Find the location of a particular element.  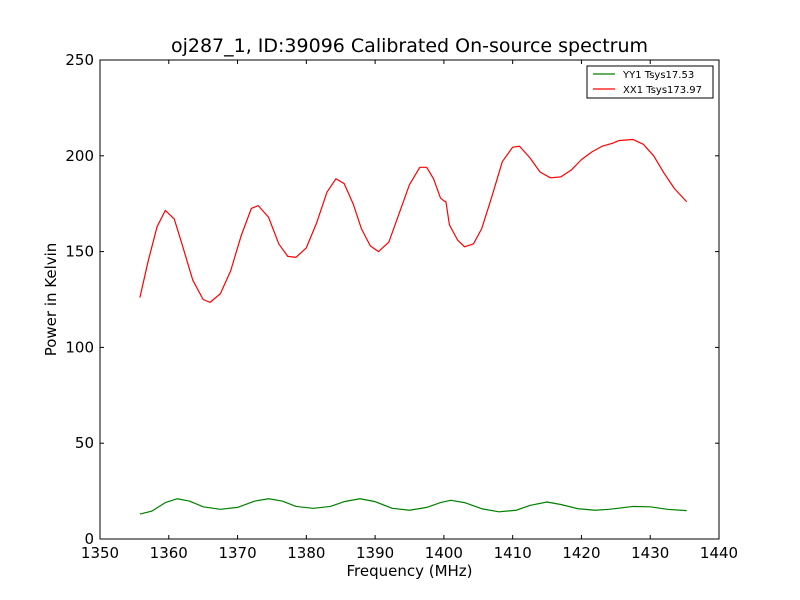

x-tick-label: 1390 is located at coordinates (375, 553).